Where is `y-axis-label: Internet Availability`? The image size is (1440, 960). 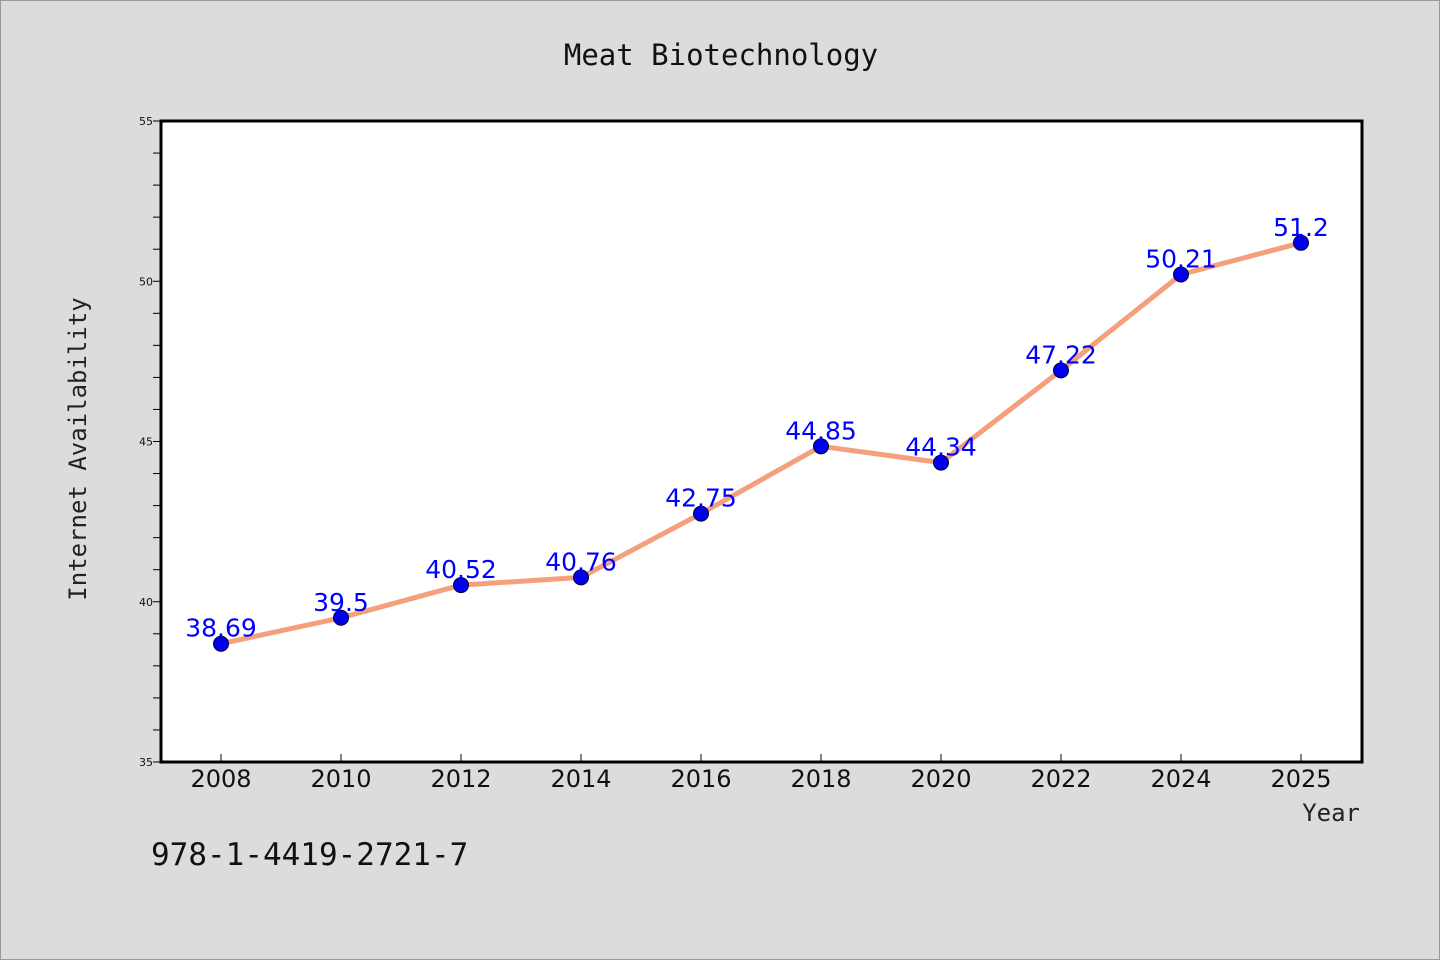 y-axis-label: Internet Availability is located at coordinates (78, 448).